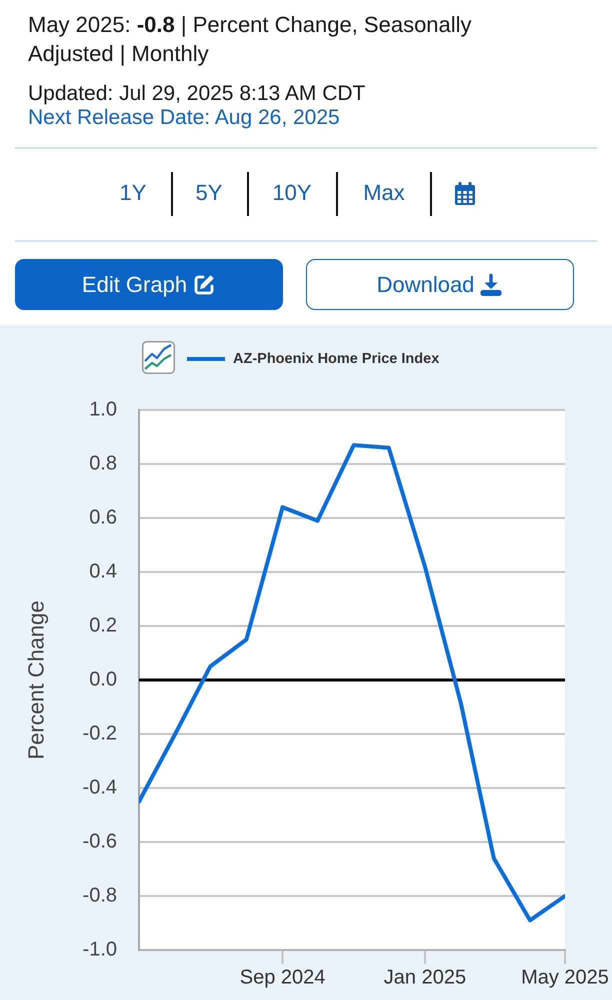  Describe the element at coordinates (99, 895) in the screenshot. I see `y-tick-label: -0.8` at that location.